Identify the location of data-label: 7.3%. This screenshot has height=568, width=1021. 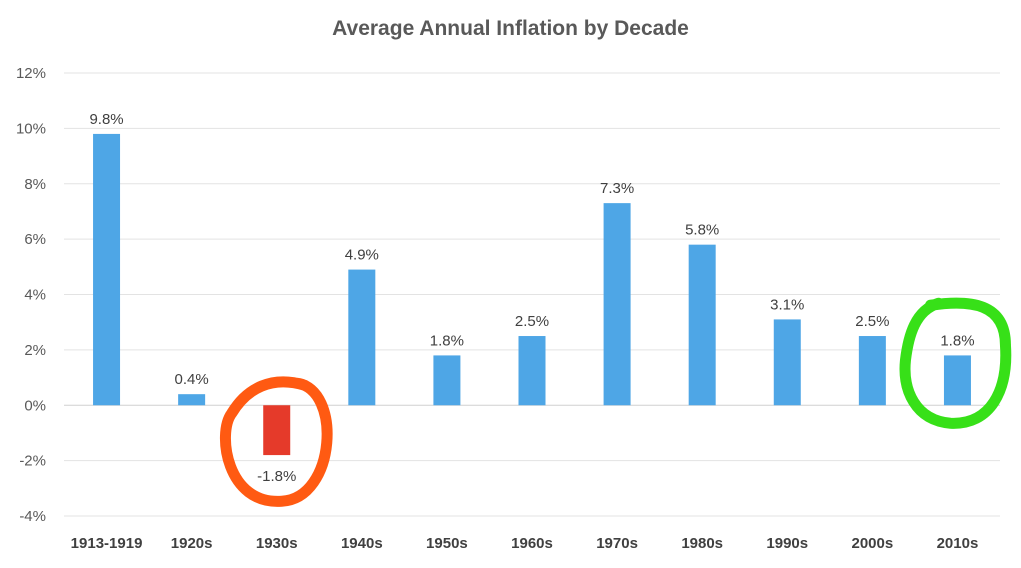
(617, 188).